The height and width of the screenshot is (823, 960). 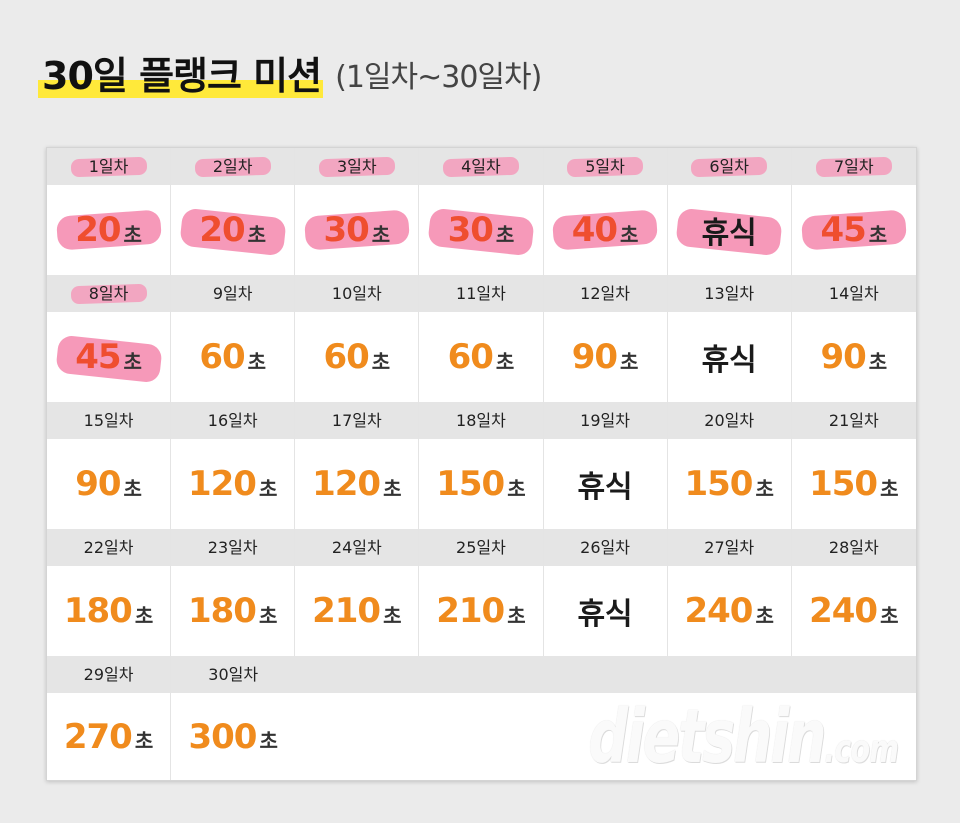 I want to click on day-cell: 16일차 120 초, so click(x=233, y=465).